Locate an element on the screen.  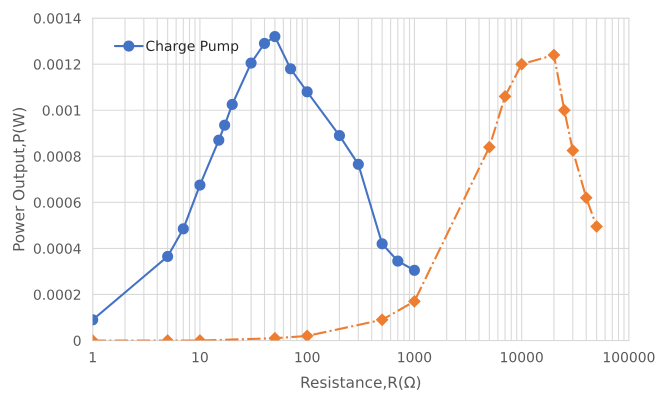
y-tick-label: 0.0012 is located at coordinates (57, 64).